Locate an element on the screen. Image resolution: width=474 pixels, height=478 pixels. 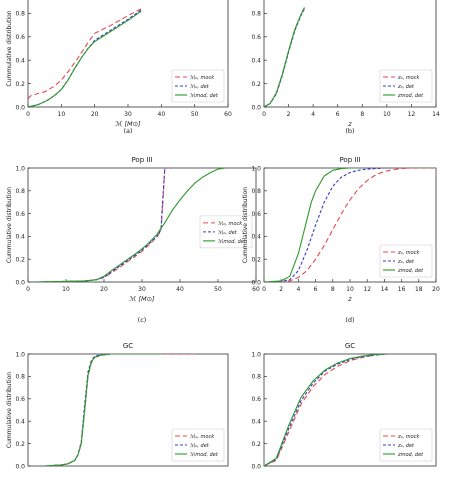
panel-caption: (c) is located at coordinates (142, 320).